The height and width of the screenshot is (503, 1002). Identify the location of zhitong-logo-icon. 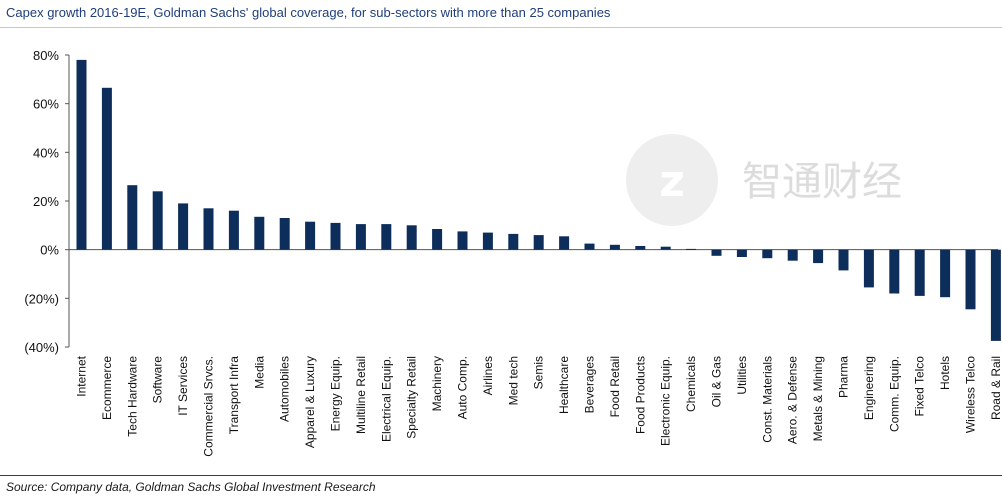
(672, 180).